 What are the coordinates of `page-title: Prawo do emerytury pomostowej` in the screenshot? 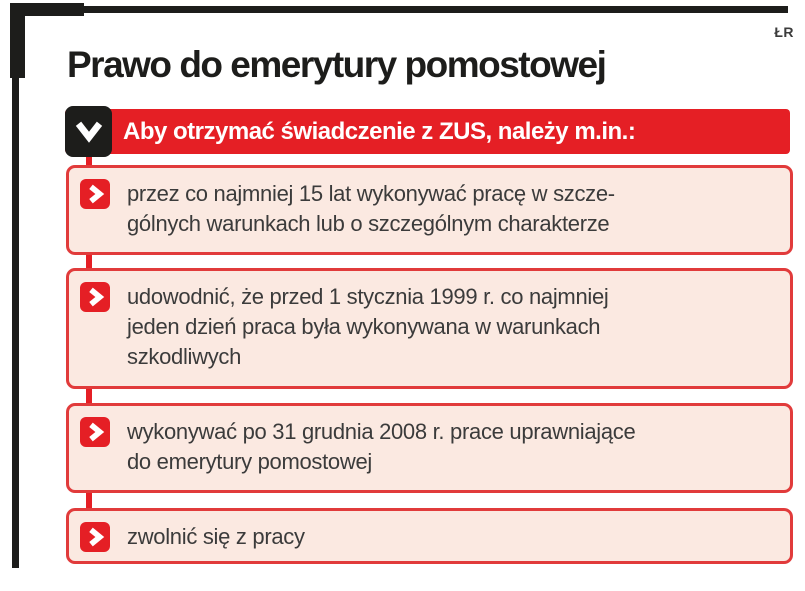 It's located at (337, 64).